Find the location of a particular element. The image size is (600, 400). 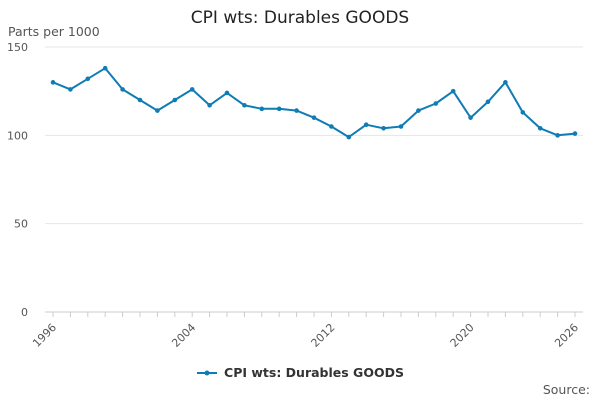

source-label: Source: is located at coordinates (566, 389).